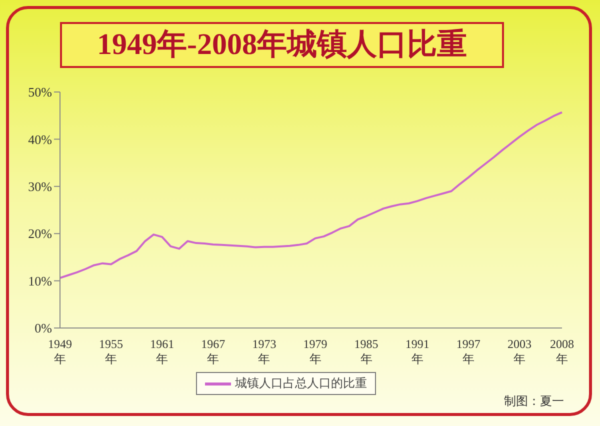 The width and height of the screenshot is (600, 426). Describe the element at coordinates (282, 45) in the screenshot. I see `chart-title: 1949年-2008年城镇人口比重` at that location.